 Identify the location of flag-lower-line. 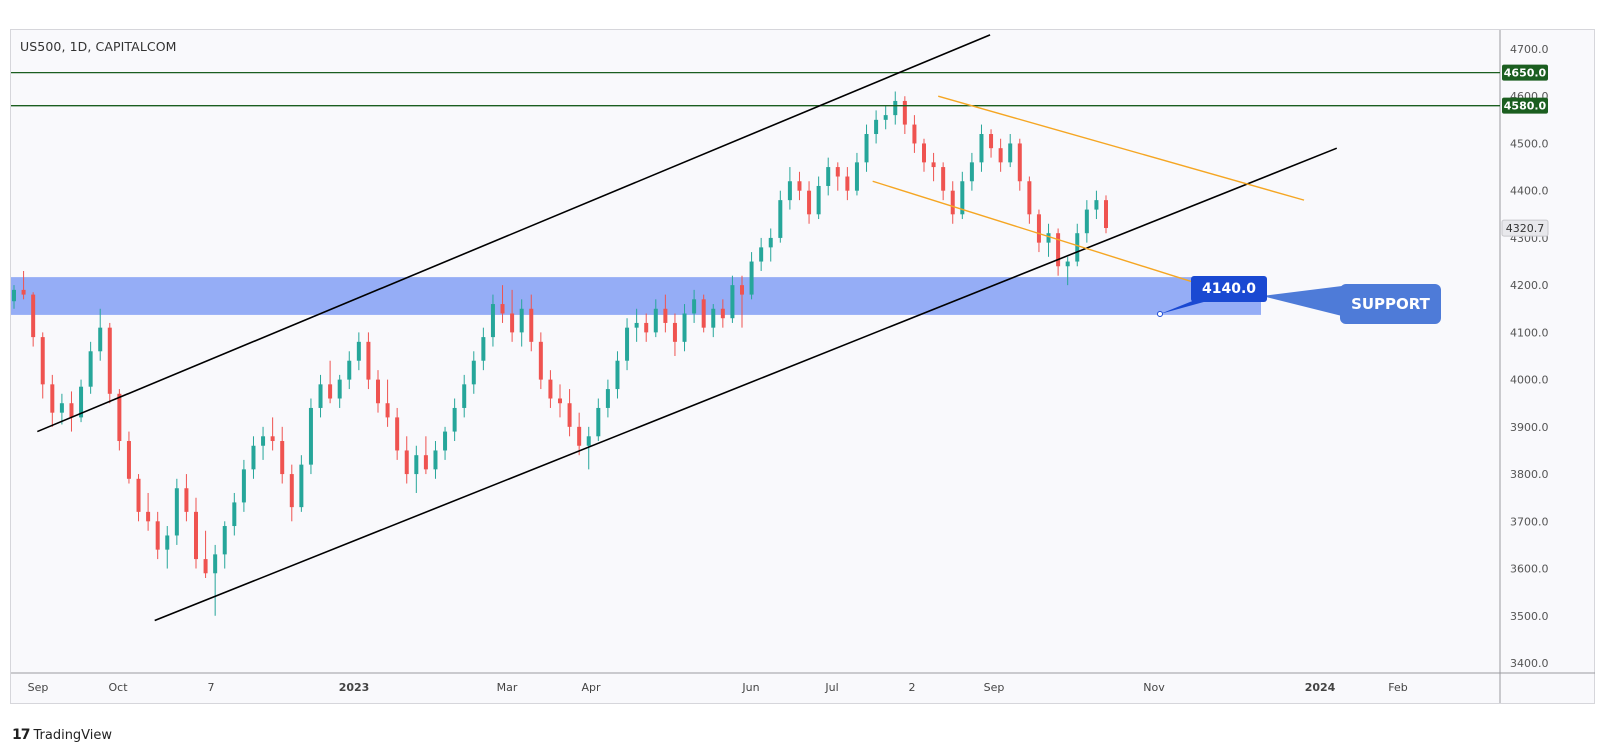
(1038, 233).